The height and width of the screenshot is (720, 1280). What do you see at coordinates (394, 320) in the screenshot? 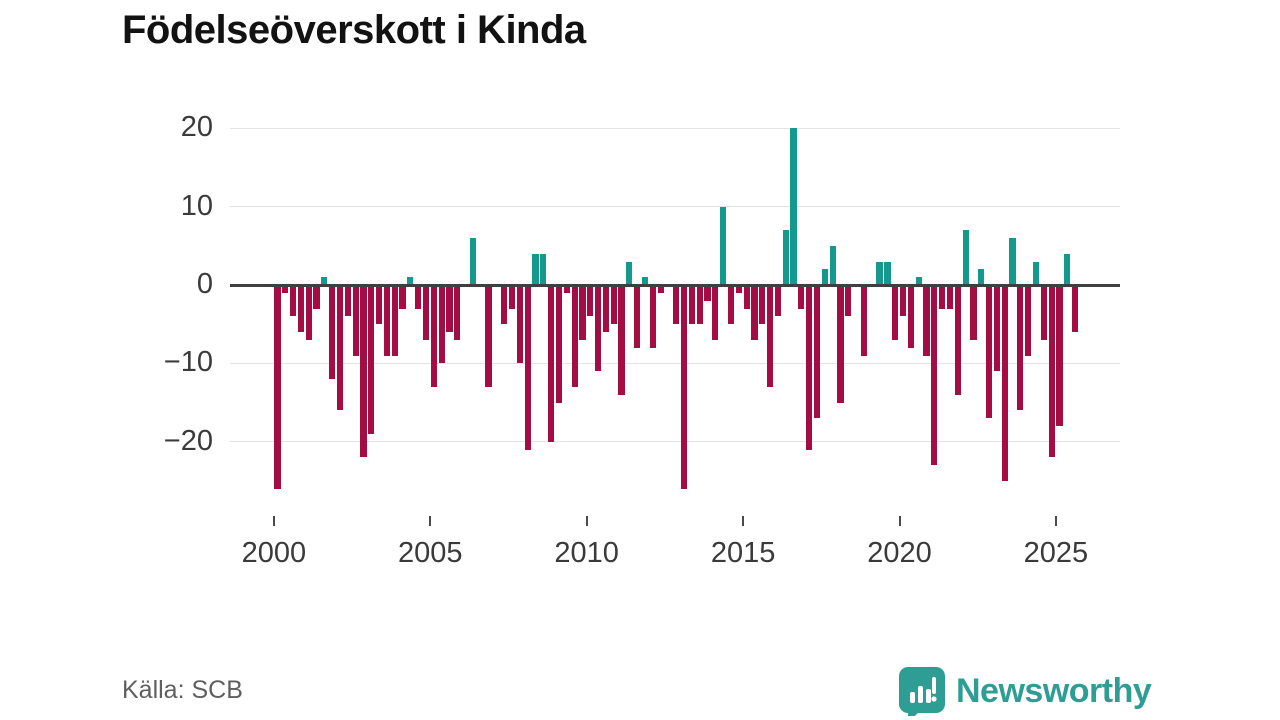
I see `bar-2003-q4` at bounding box center [394, 320].